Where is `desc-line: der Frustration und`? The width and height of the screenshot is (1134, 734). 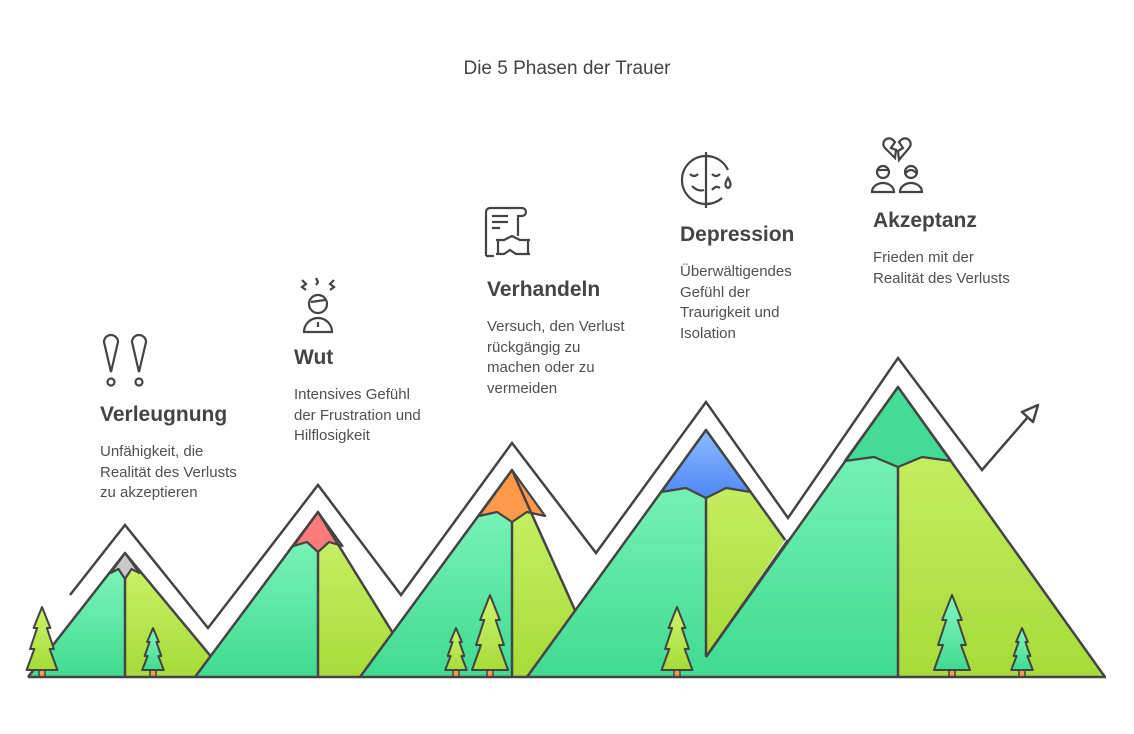
desc-line: der Frustration und is located at coordinates (357, 415).